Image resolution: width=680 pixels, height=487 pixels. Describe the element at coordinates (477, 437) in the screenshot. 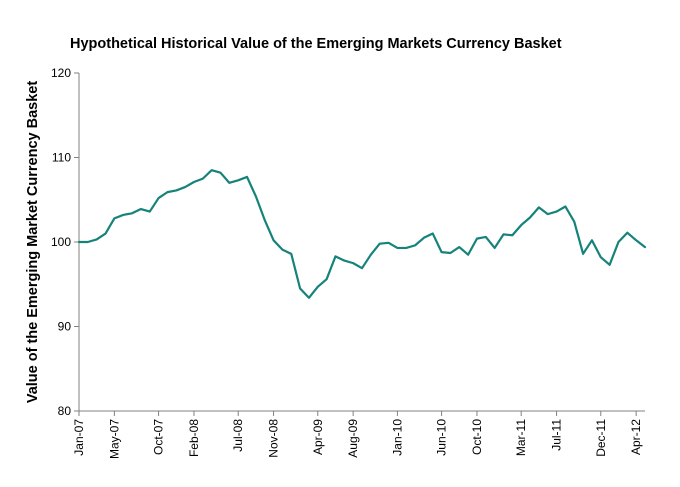

I see `x-tick-label: Oct-10` at that location.